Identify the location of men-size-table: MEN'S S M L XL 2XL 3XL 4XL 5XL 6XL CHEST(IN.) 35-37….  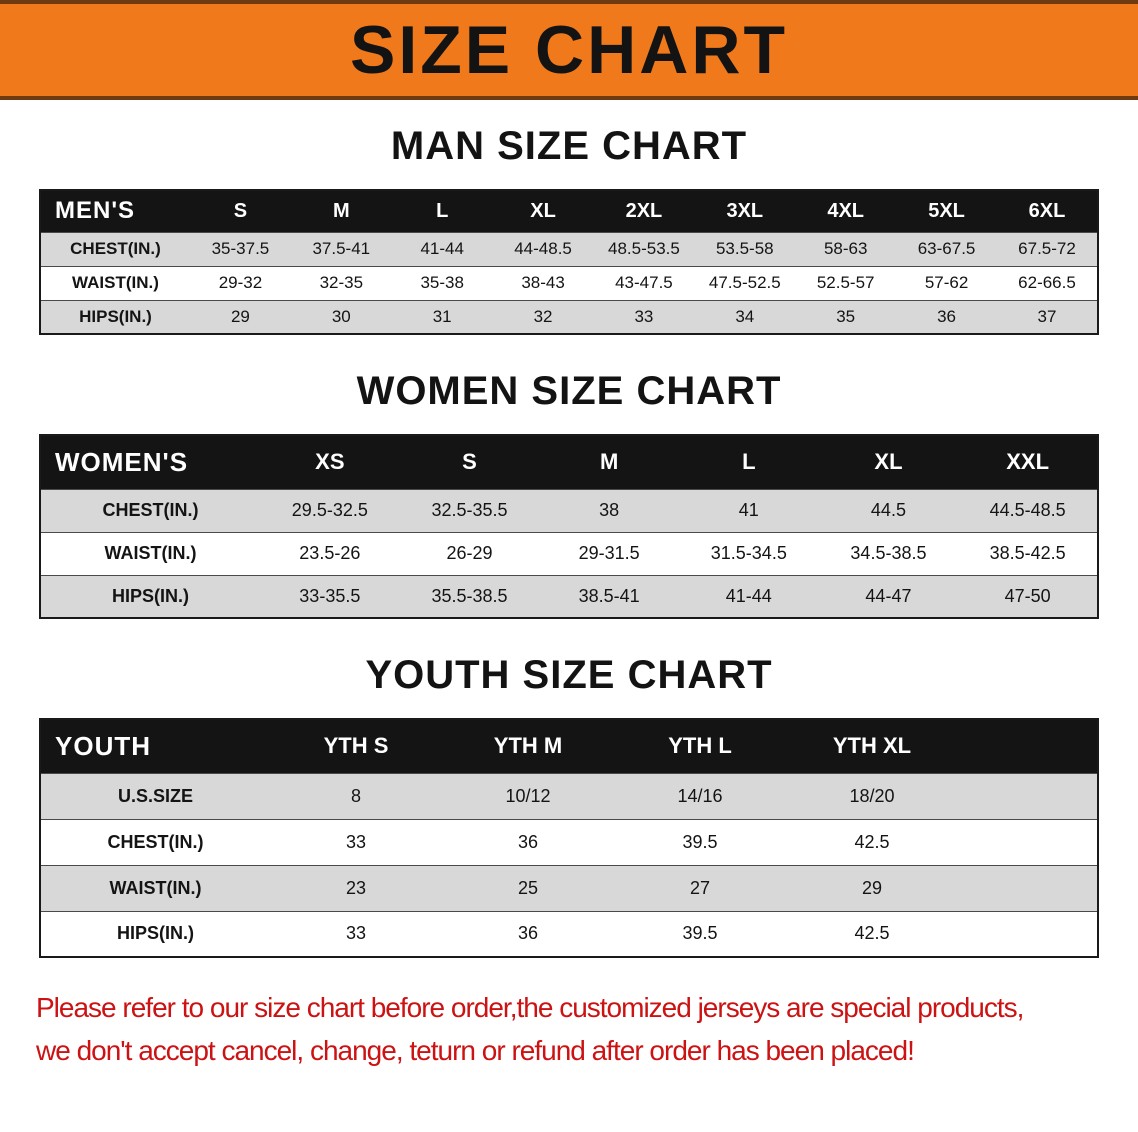
(569, 262).